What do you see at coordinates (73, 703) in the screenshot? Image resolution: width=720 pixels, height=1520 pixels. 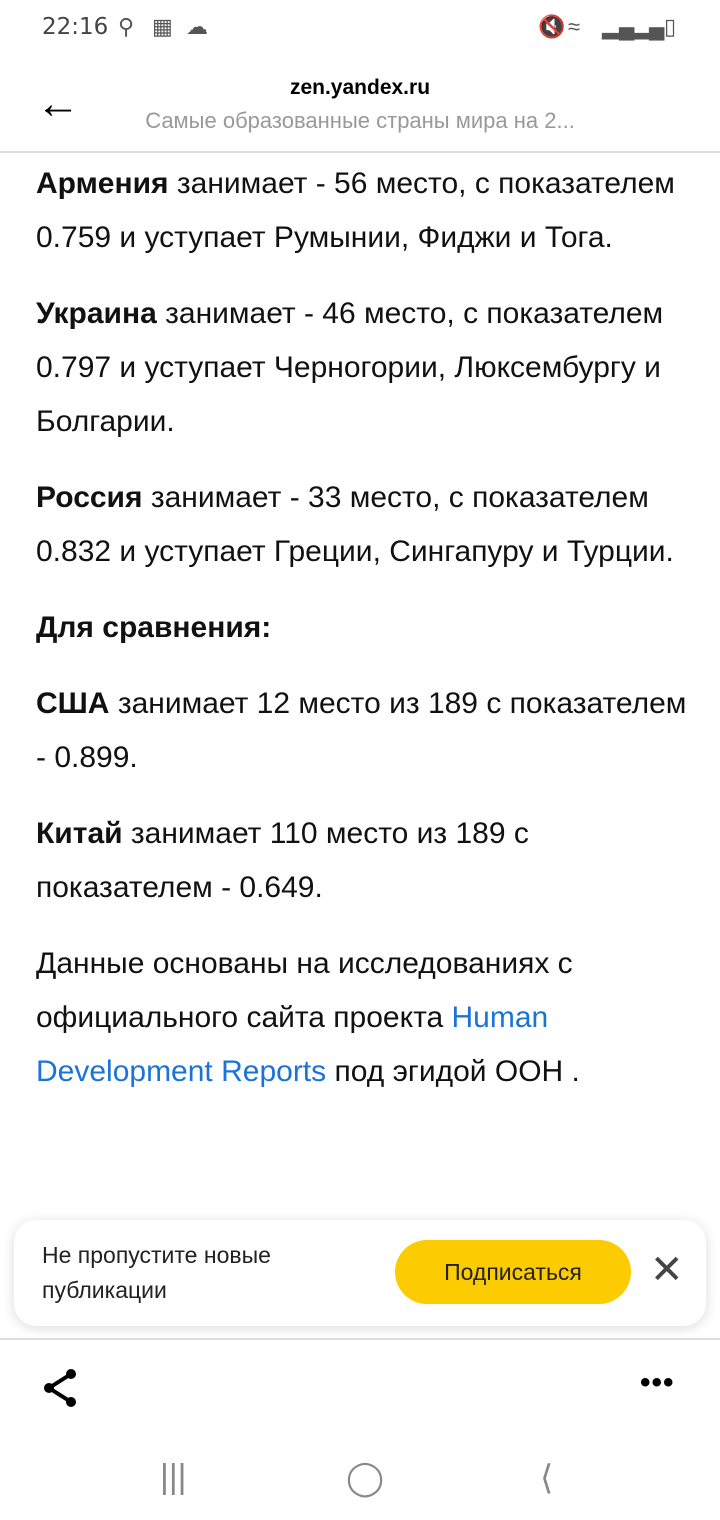 I see `country-name: США` at bounding box center [73, 703].